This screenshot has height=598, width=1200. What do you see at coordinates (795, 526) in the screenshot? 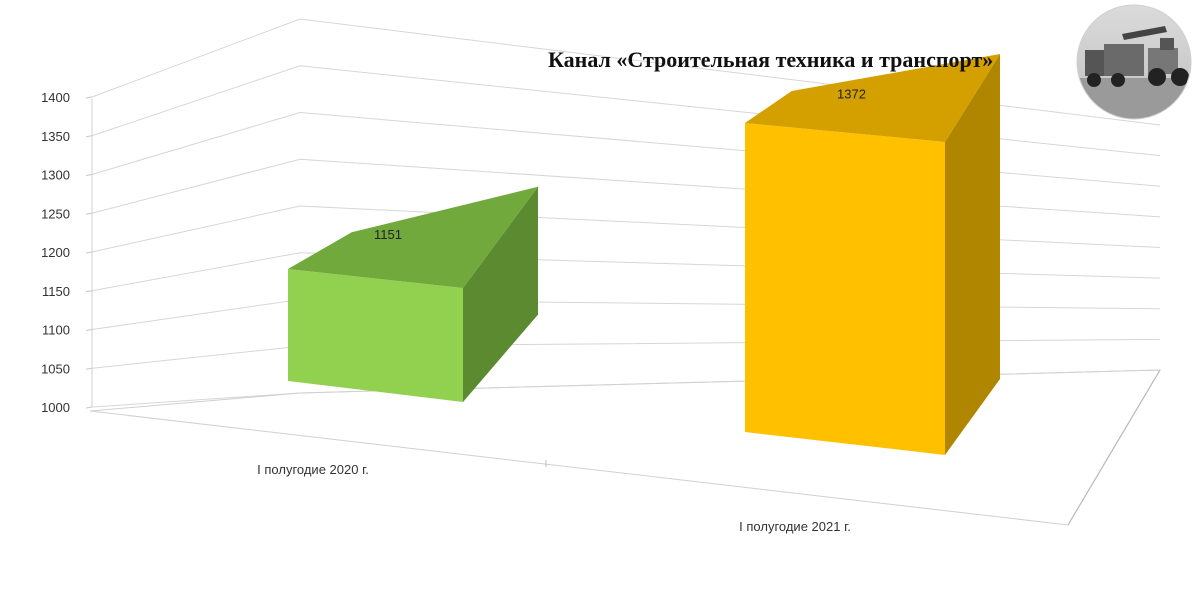
I see `x-category-label: I полугодие 2021 г.` at bounding box center [795, 526].